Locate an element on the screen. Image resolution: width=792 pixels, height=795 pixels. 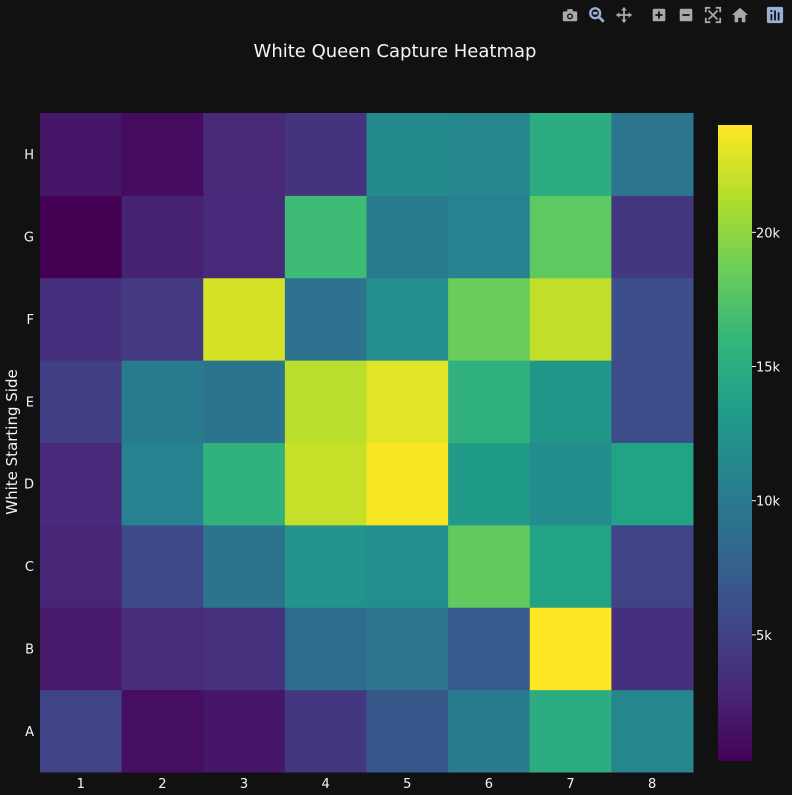
heatmap-cell-F3 is located at coordinates (244, 319).